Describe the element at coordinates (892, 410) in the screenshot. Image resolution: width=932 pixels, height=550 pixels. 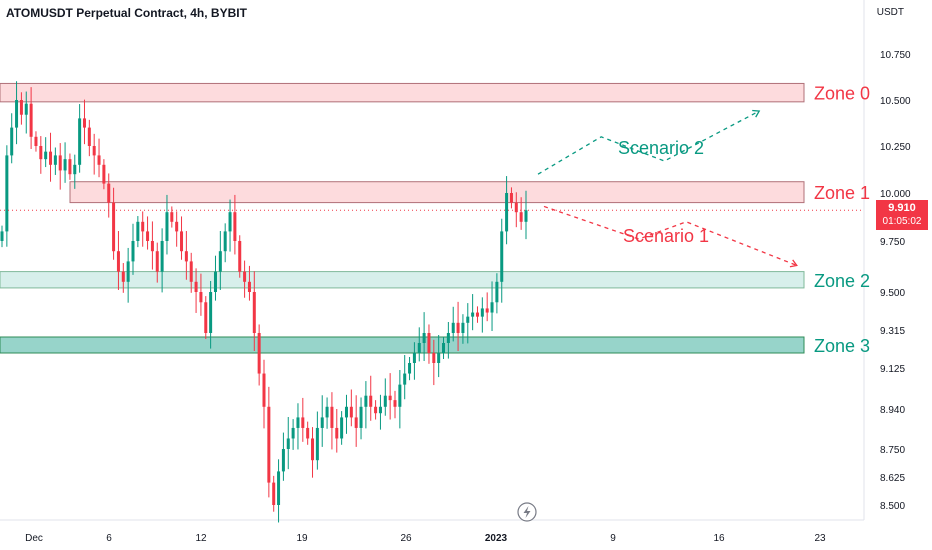
I see `y-tick-label: 8.940` at that location.